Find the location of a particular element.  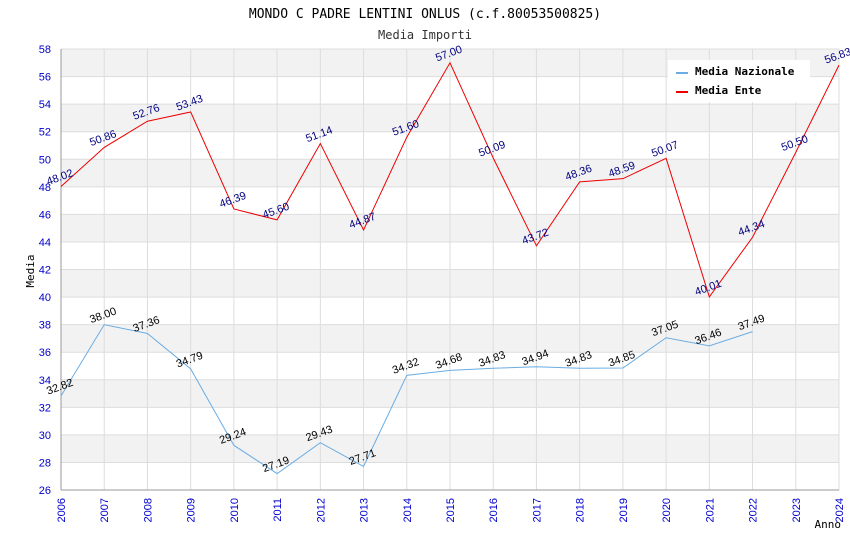

y-axis-ticks: 26 28 30 32 34 36 38 40 42 44 46 48 50 52 54 56 58 is located at coordinates (45, 270).